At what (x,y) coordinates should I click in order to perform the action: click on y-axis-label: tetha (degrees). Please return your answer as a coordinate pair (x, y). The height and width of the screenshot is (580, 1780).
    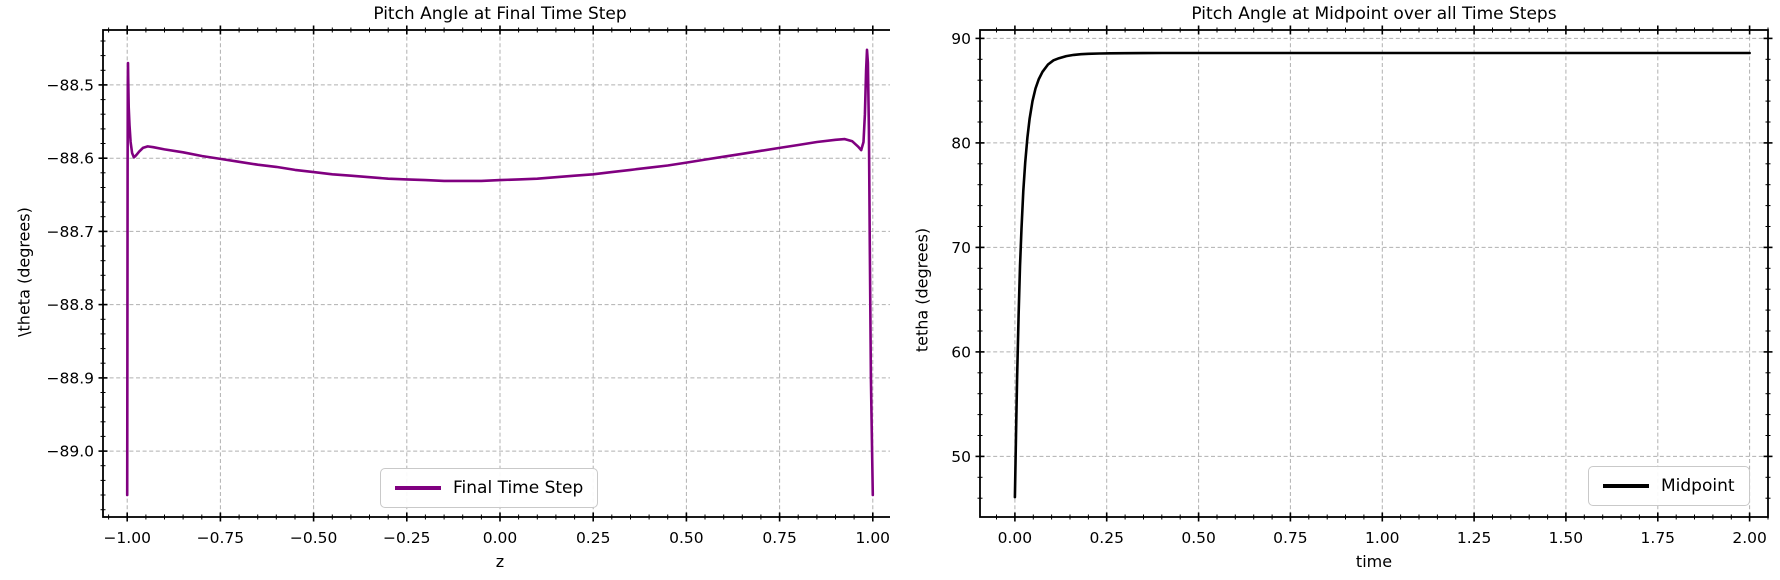
    Looking at the image, I should click on (922, 290).